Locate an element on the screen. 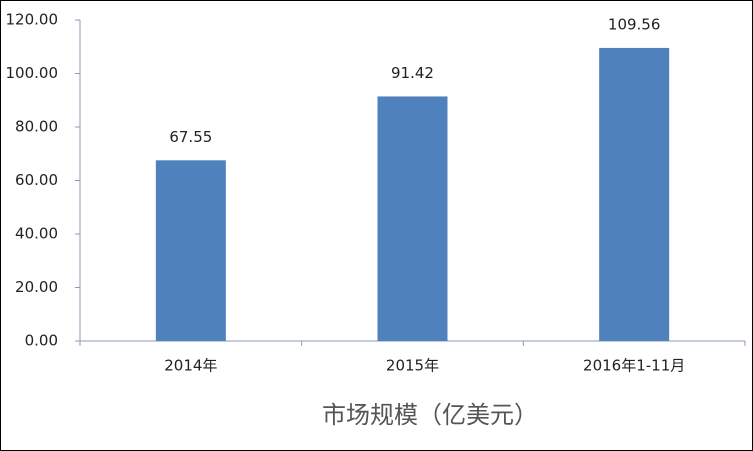 The image size is (753, 451). x-tick-label: 2015年 is located at coordinates (412, 366).